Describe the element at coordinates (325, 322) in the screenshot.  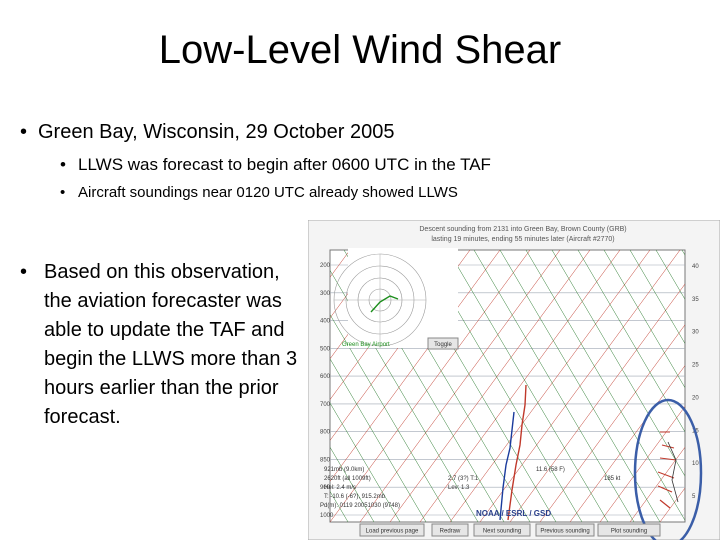
I see `pressure-label: 400` at that location.